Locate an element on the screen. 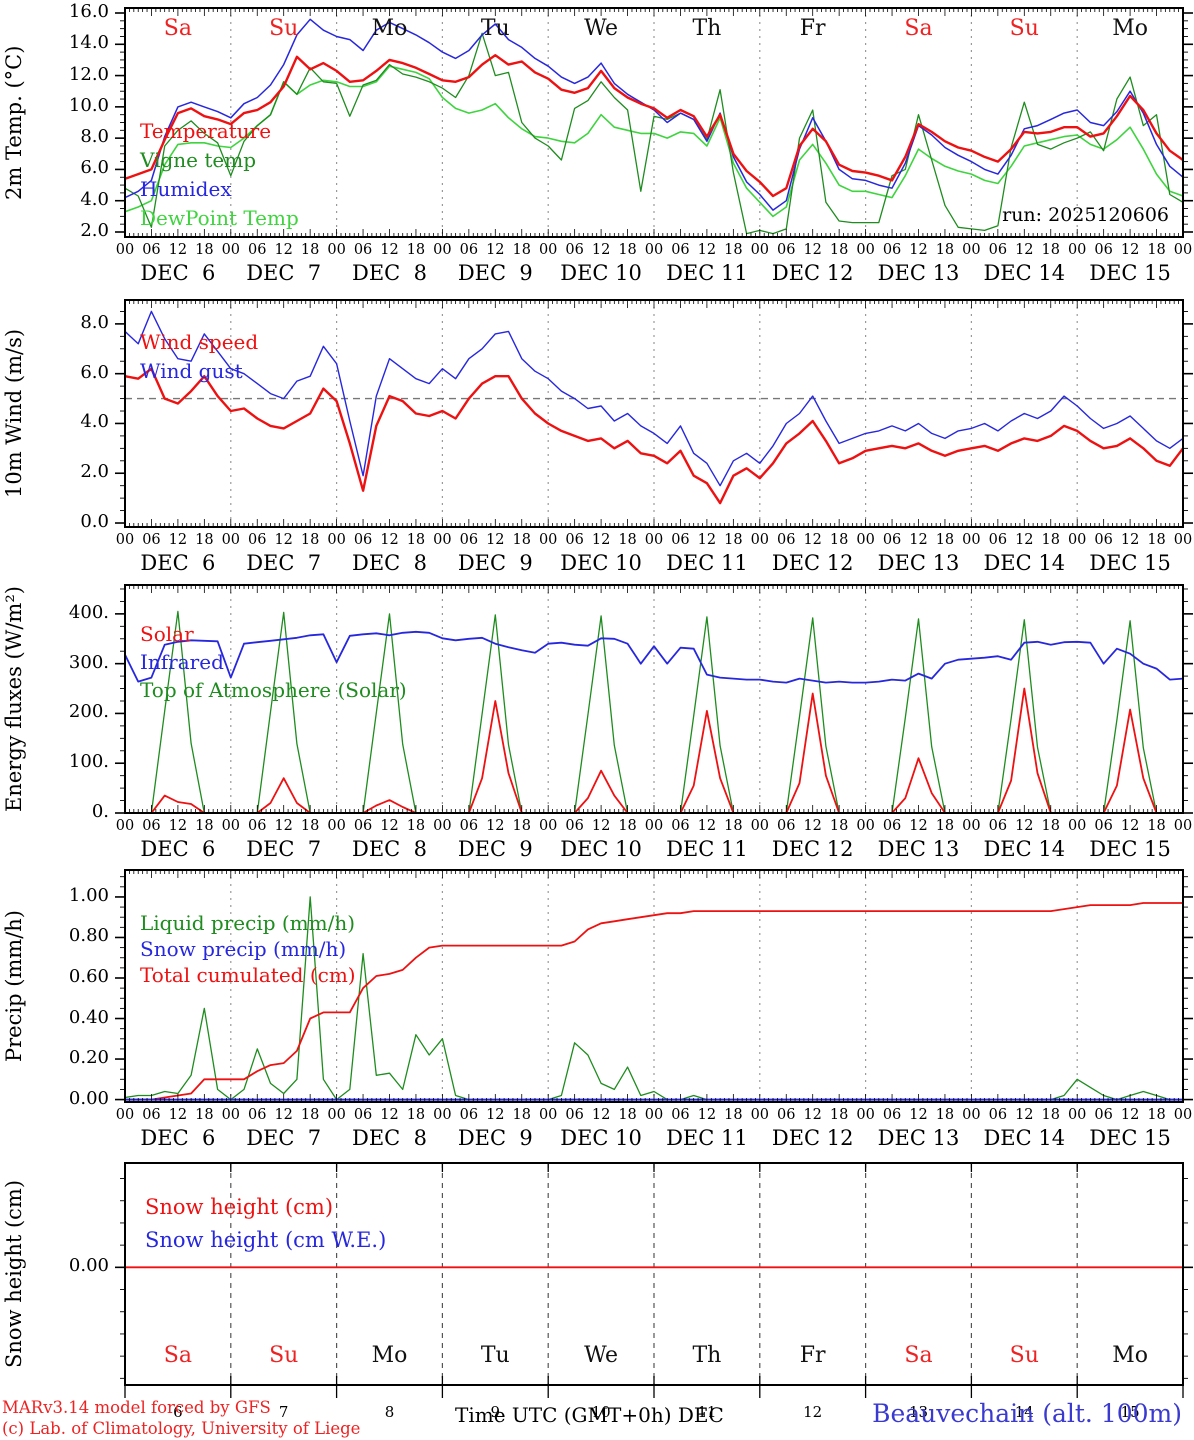  precip-panel-ytick: 0.60 is located at coordinates (88, 976).